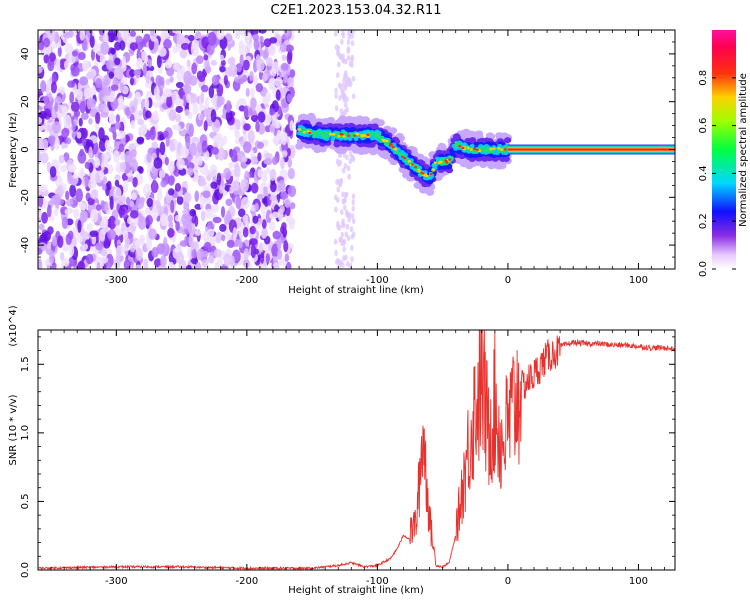  Describe the element at coordinates (743, 150) in the screenshot. I see `colorbar-label: Normalized spectral amplitude` at that location.